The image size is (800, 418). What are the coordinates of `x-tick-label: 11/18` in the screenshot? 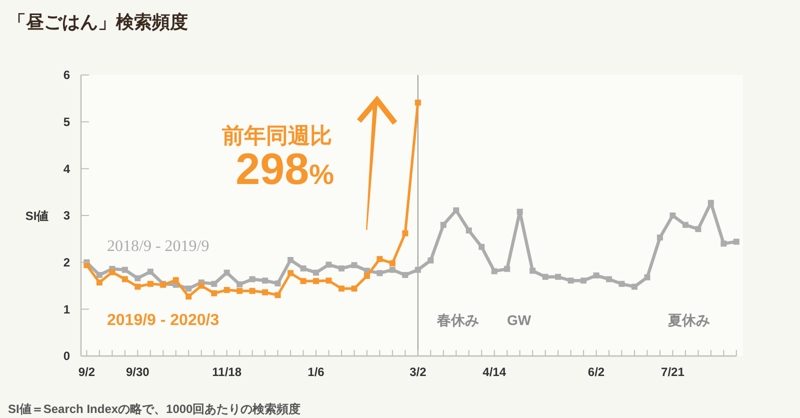 It's located at (227, 372).